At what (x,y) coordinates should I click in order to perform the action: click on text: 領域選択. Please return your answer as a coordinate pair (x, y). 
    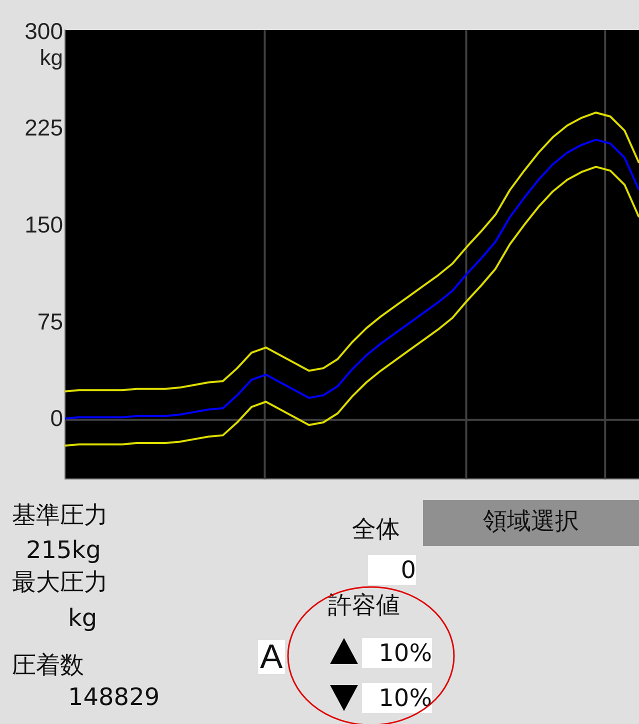
    Looking at the image, I should click on (531, 523).